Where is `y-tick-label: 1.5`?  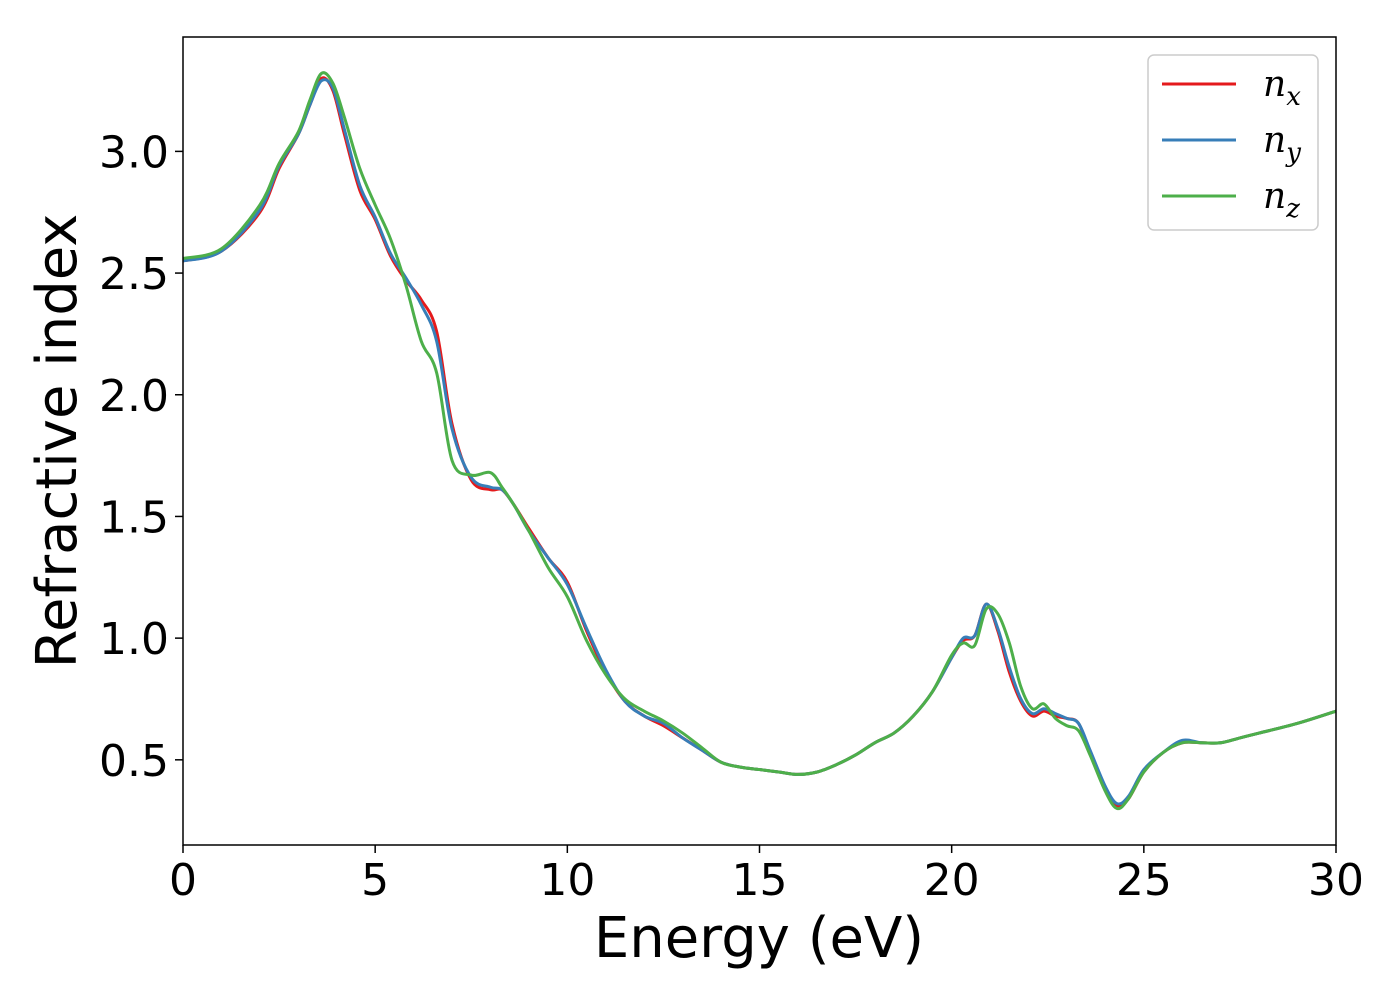 y-tick-label: 1.5 is located at coordinates (134, 517).